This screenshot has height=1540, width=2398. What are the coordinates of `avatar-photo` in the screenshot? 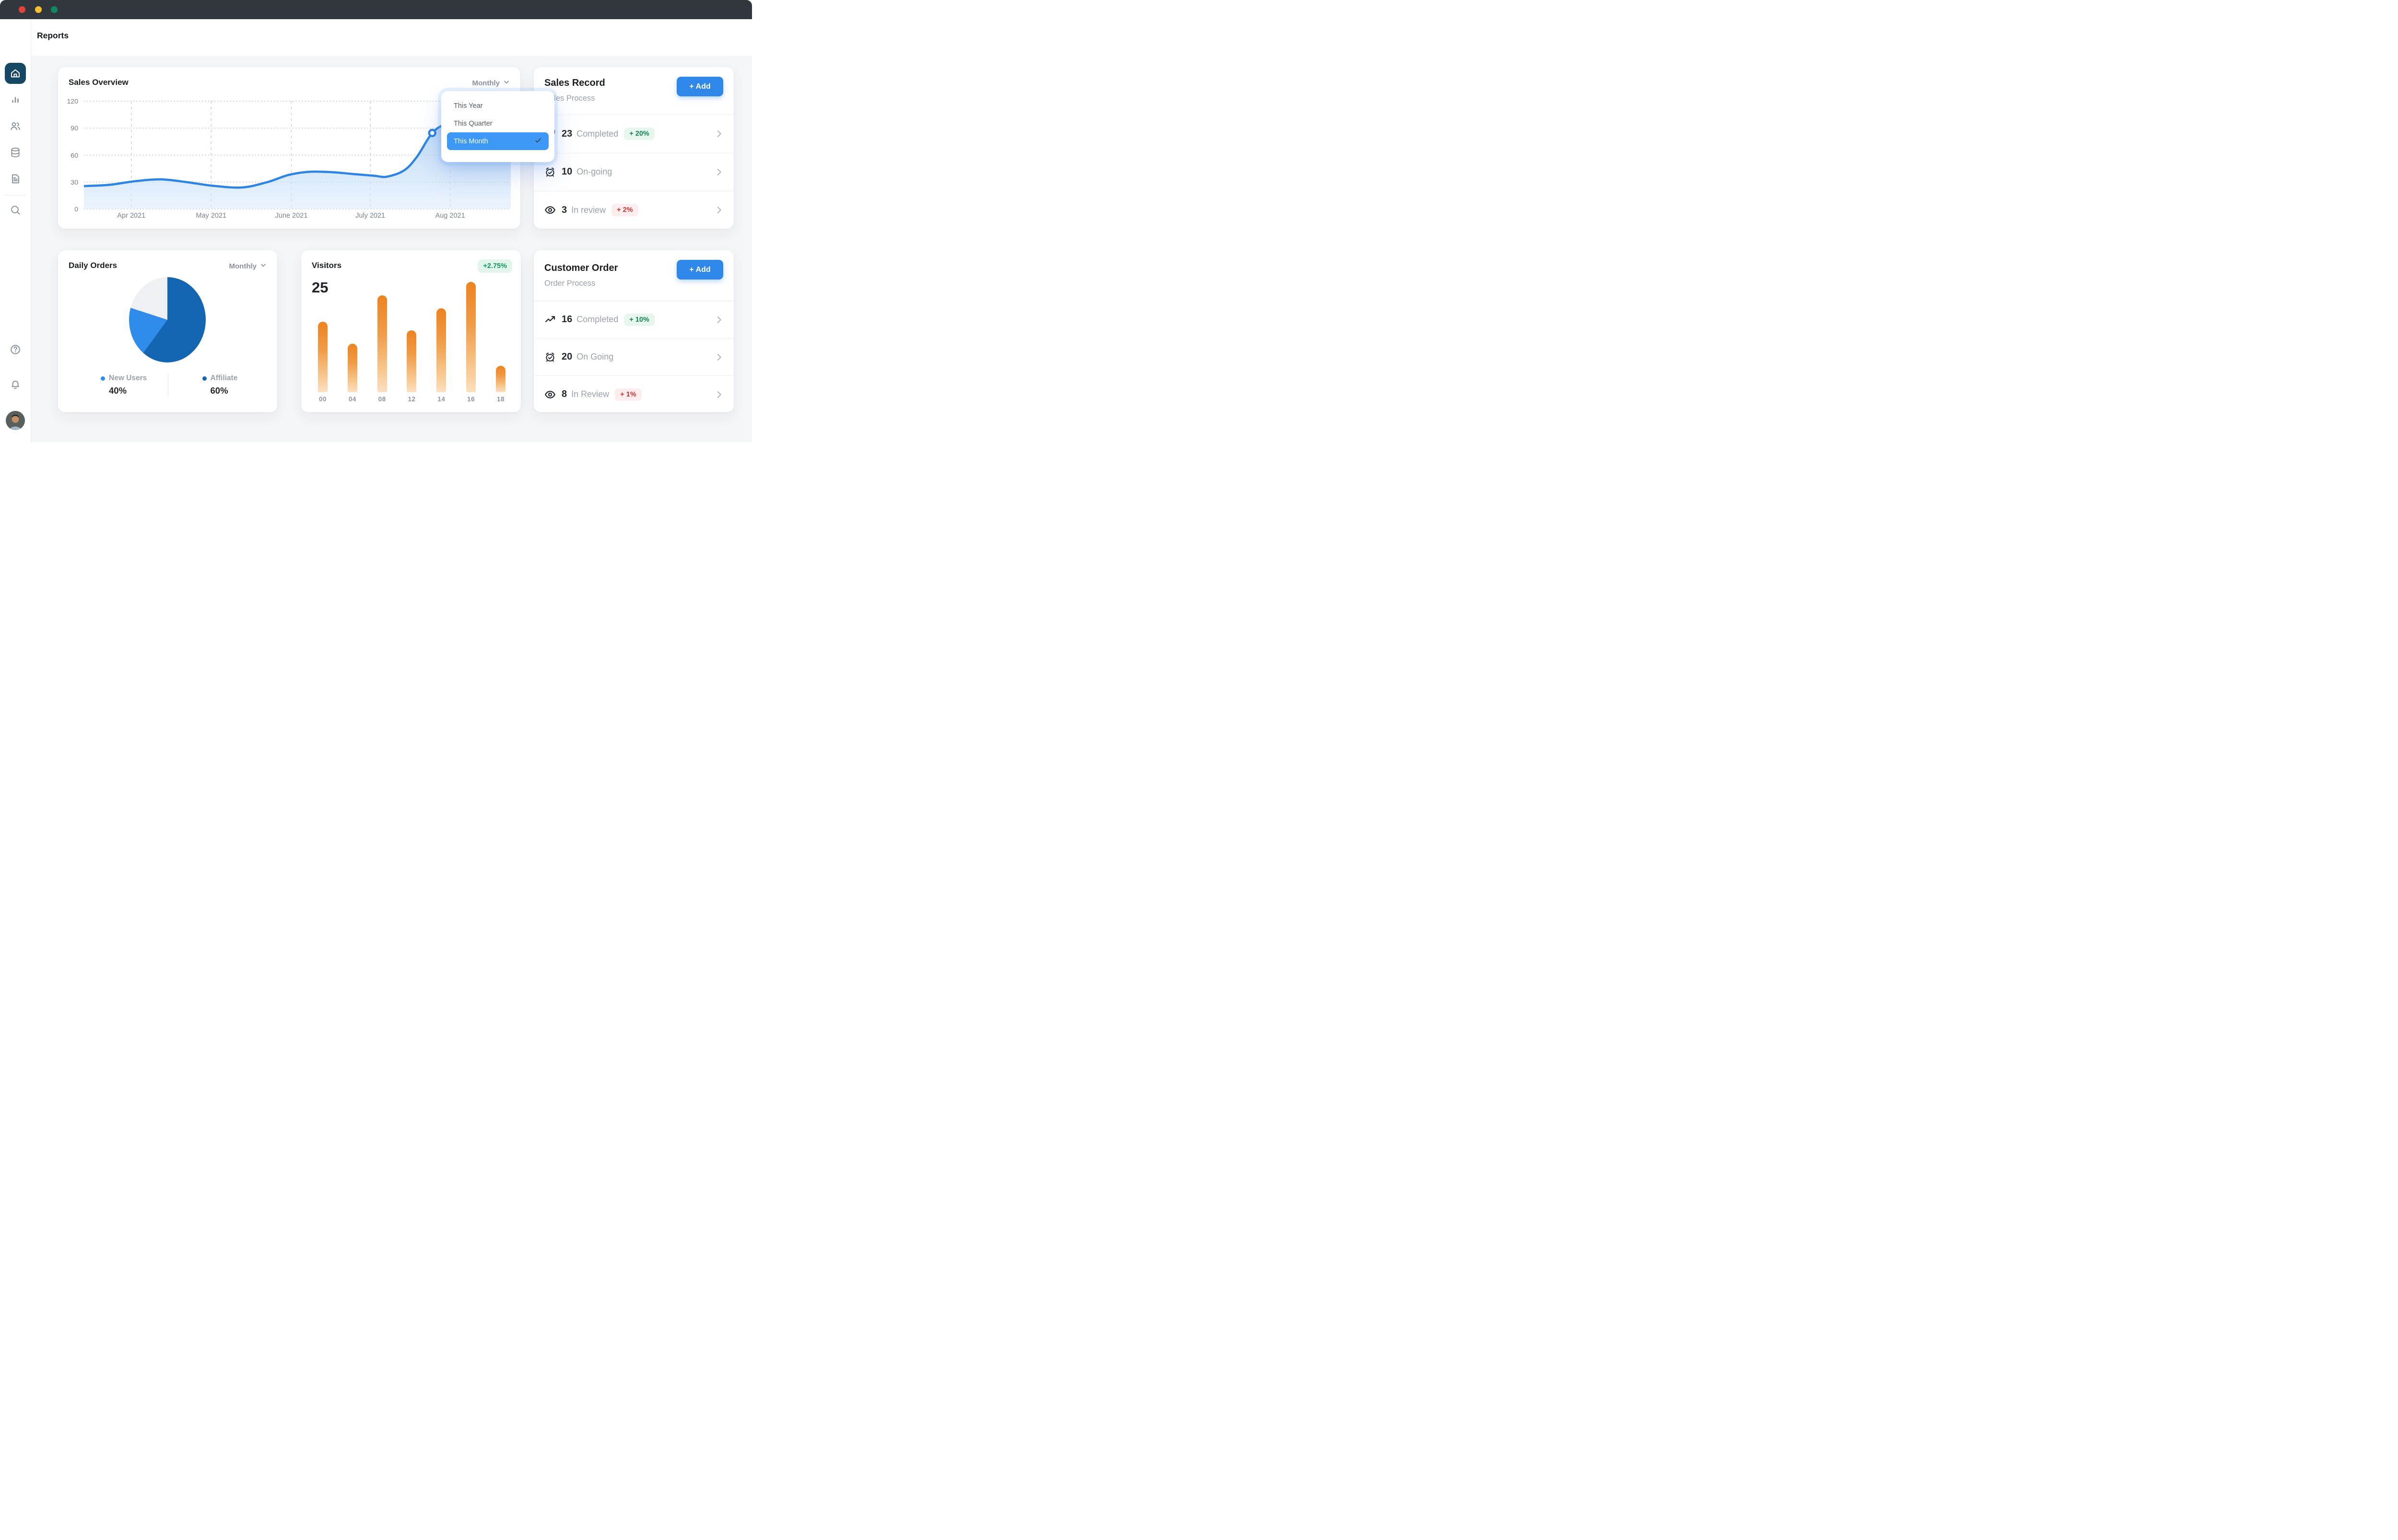 It's located at (16, 420).